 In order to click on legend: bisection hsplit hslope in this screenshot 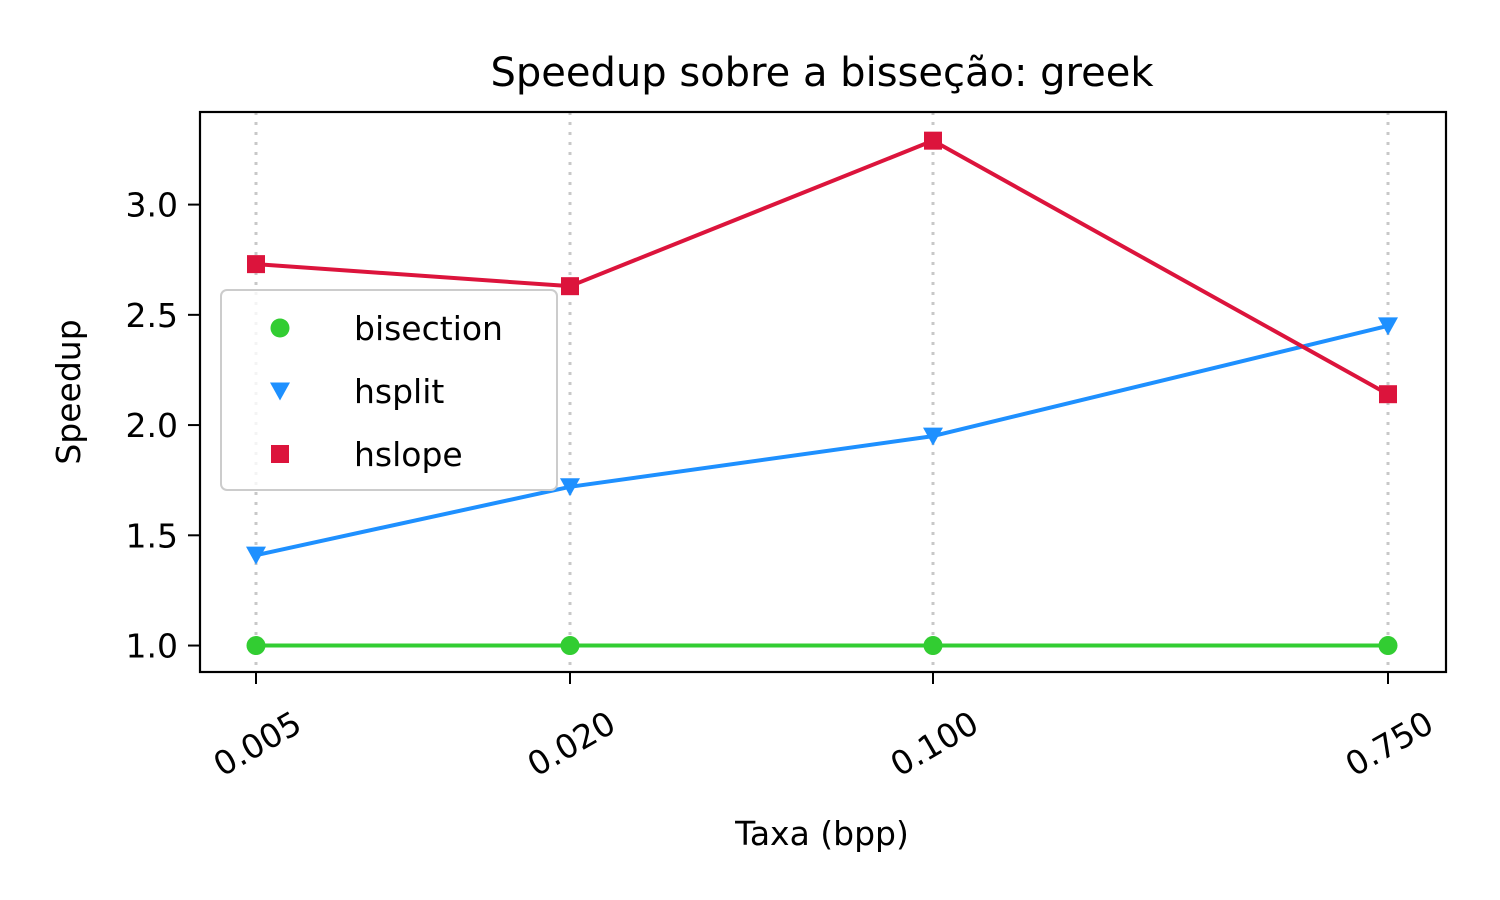, I will do `click(389, 390)`.